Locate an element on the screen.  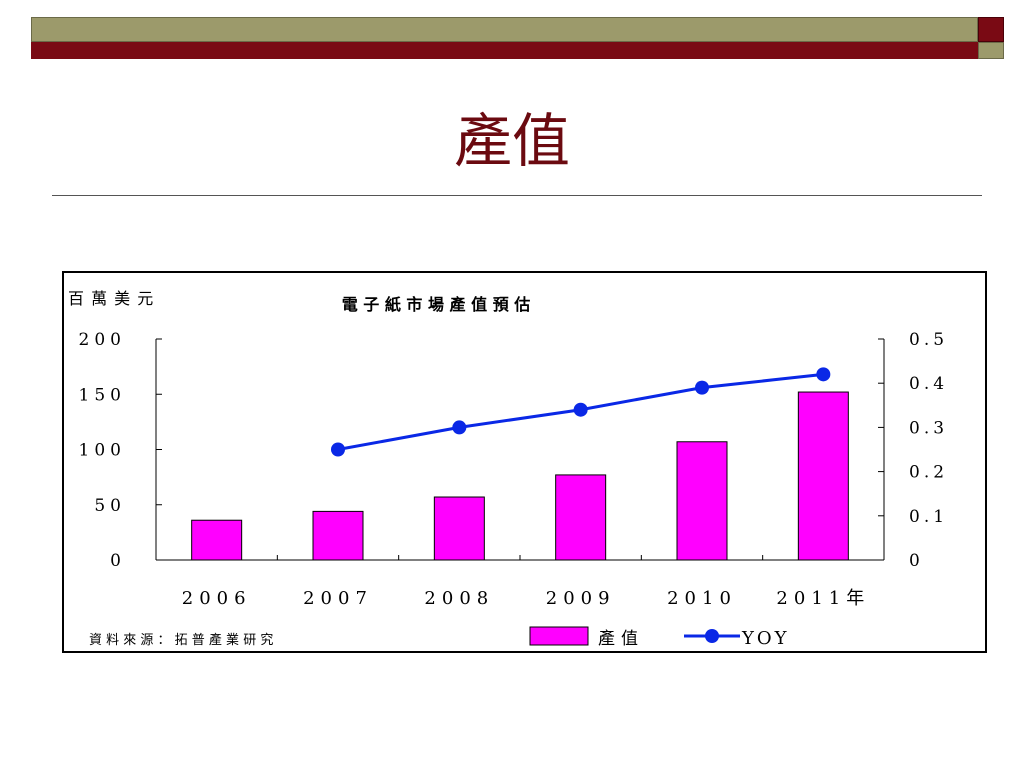
header-bar-olive is located at coordinates (504, 29).